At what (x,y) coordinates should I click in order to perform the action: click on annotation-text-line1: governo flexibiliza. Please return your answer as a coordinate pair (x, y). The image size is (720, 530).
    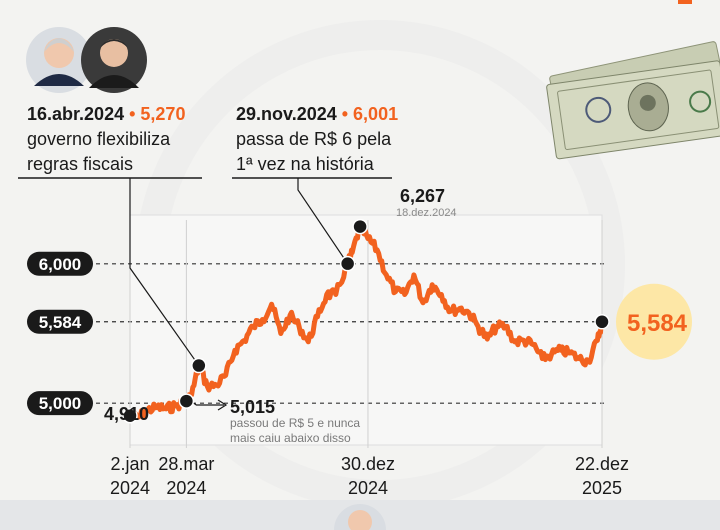
    Looking at the image, I should click on (99, 139).